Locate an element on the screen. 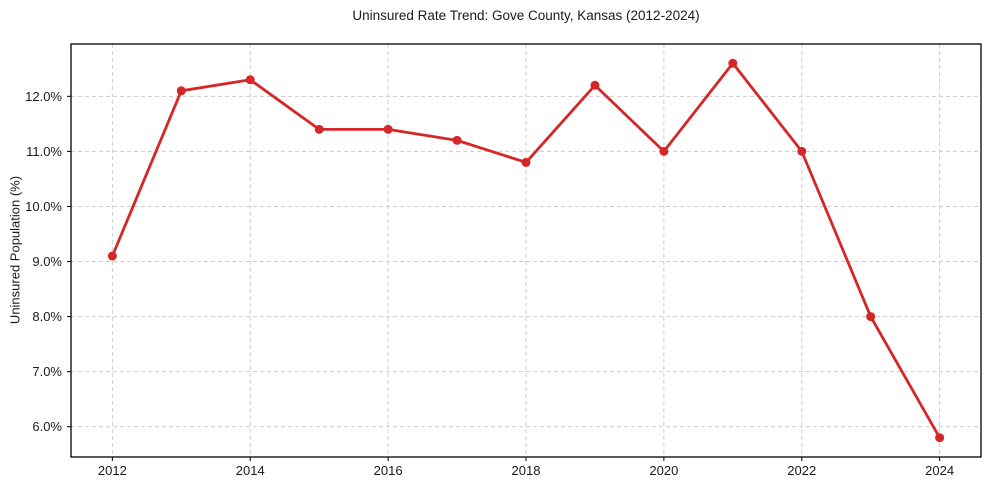  x-tick-label: 2014 is located at coordinates (250, 470).